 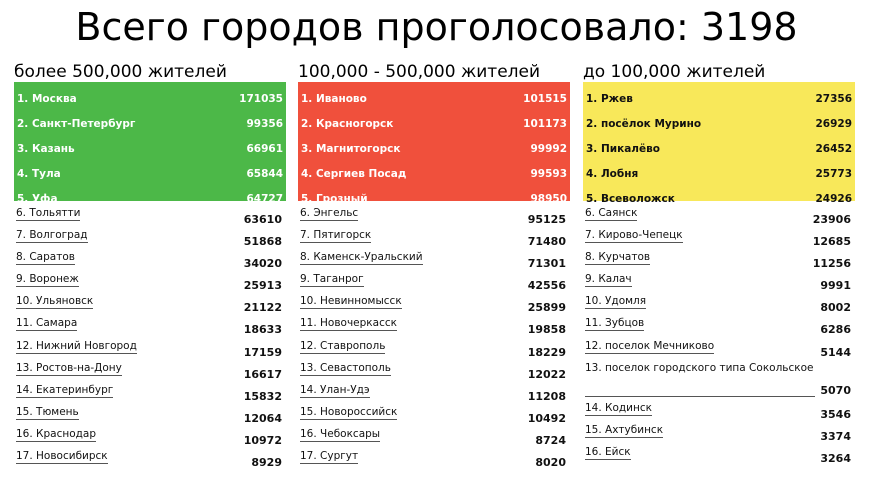 What do you see at coordinates (835, 390) in the screenshot?
I see `vote-count: 5070` at bounding box center [835, 390].